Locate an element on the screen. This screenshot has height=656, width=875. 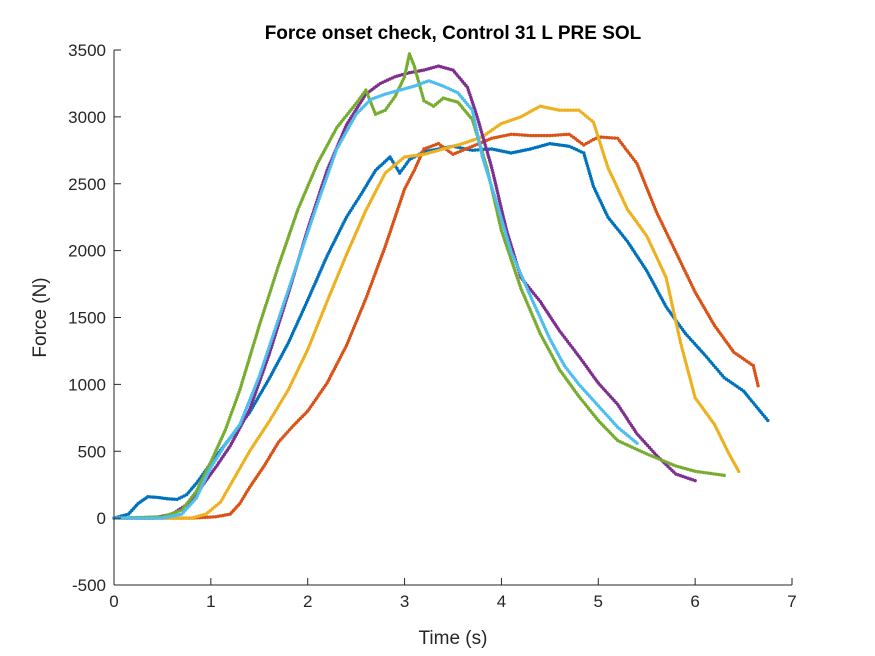
y-tick-label: 1000 is located at coordinates (87, 384).